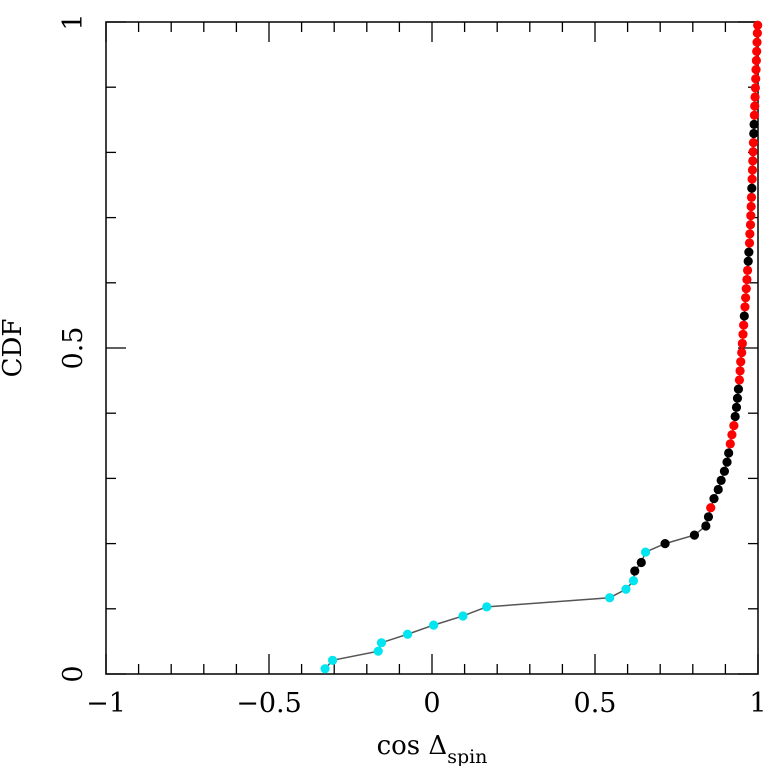 This screenshot has height=771, width=780. I want to click on x-axis-label: cos Δspin, so click(432, 748).